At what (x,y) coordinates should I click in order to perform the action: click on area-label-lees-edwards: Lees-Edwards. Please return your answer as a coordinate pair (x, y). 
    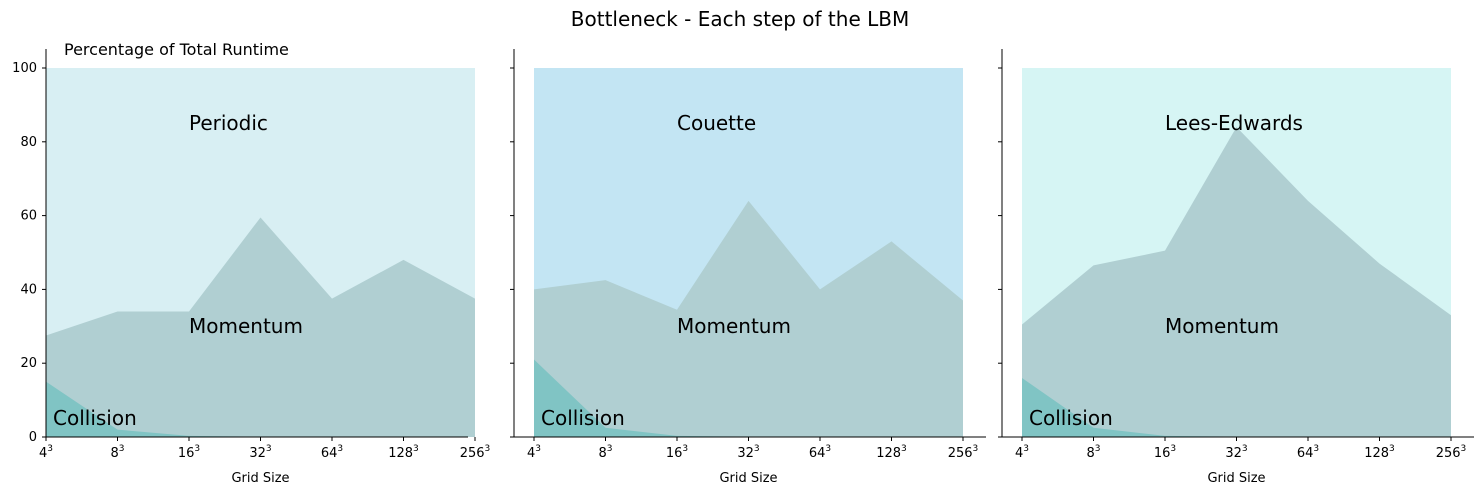
    Looking at the image, I should click on (1234, 123).